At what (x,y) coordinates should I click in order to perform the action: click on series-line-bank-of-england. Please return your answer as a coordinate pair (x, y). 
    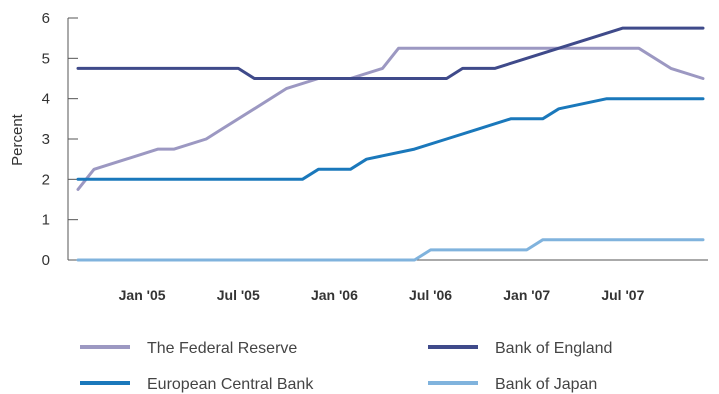
    Looking at the image, I should click on (390, 53).